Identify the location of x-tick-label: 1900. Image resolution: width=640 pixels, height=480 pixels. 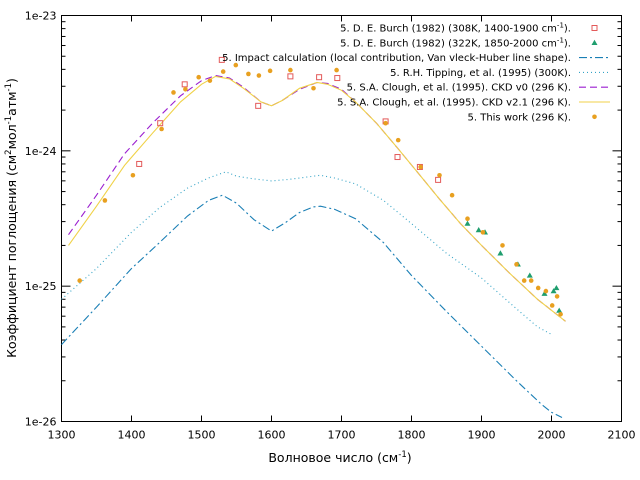
(482, 435).